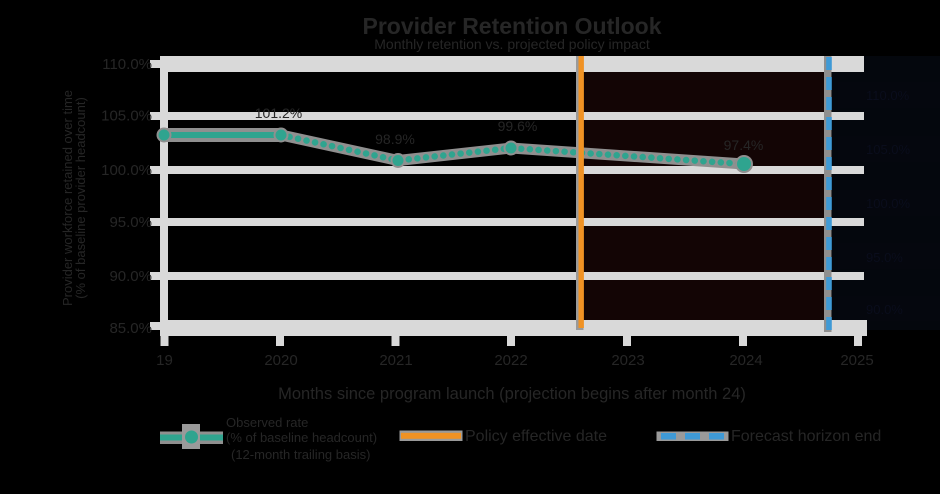 The width and height of the screenshot is (940, 494). I want to click on svg-text:Provider workforce retained ov: Provider workforce retained over time, so click(67, 198).